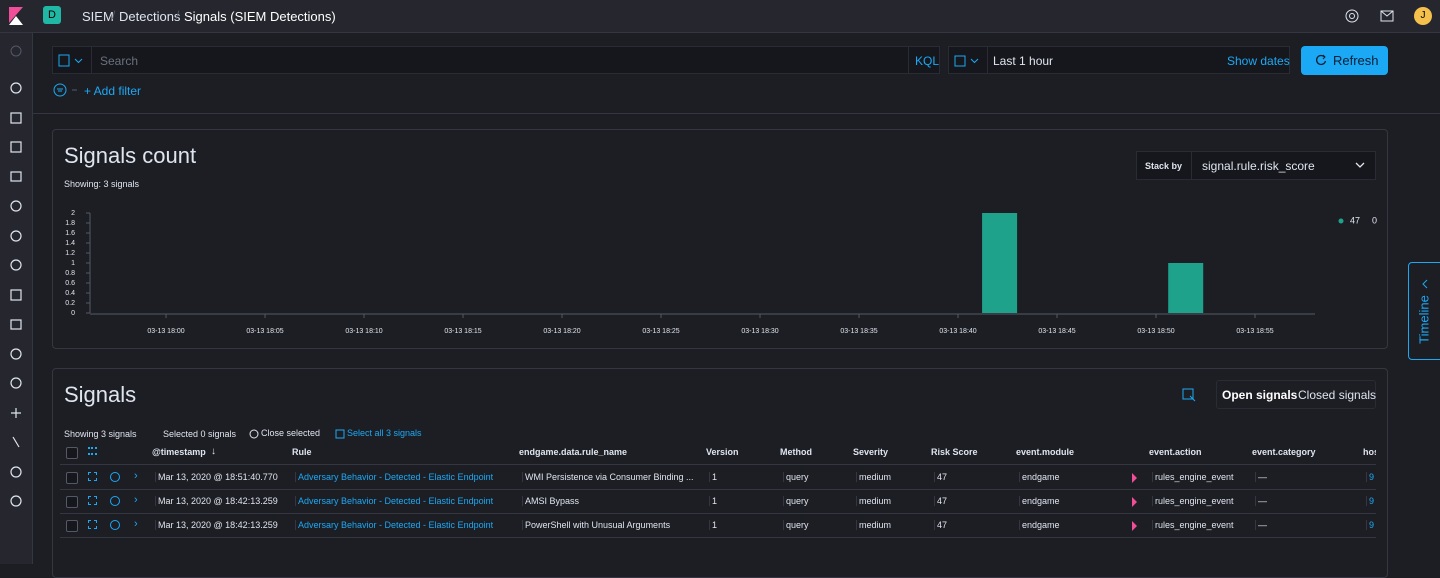  I want to click on space-avatar: D, so click(52, 15).